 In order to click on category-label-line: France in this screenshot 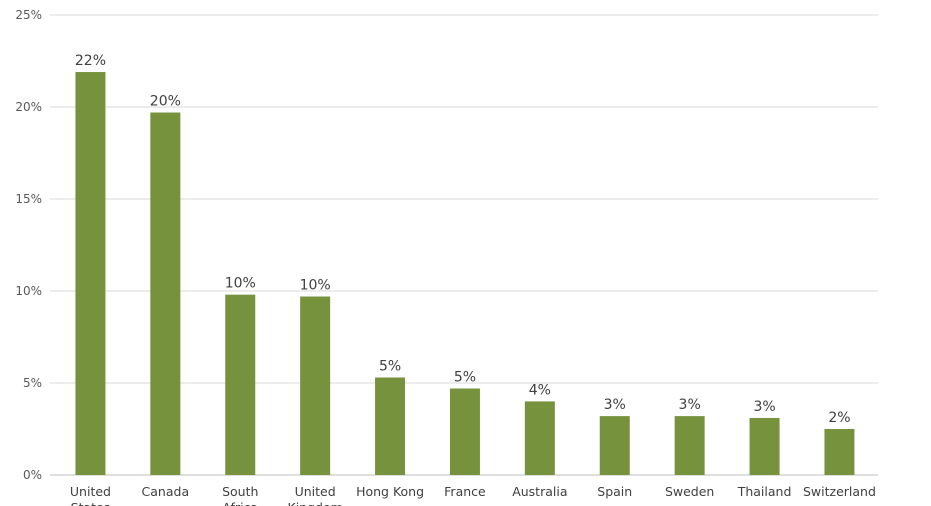, I will do `click(465, 491)`.